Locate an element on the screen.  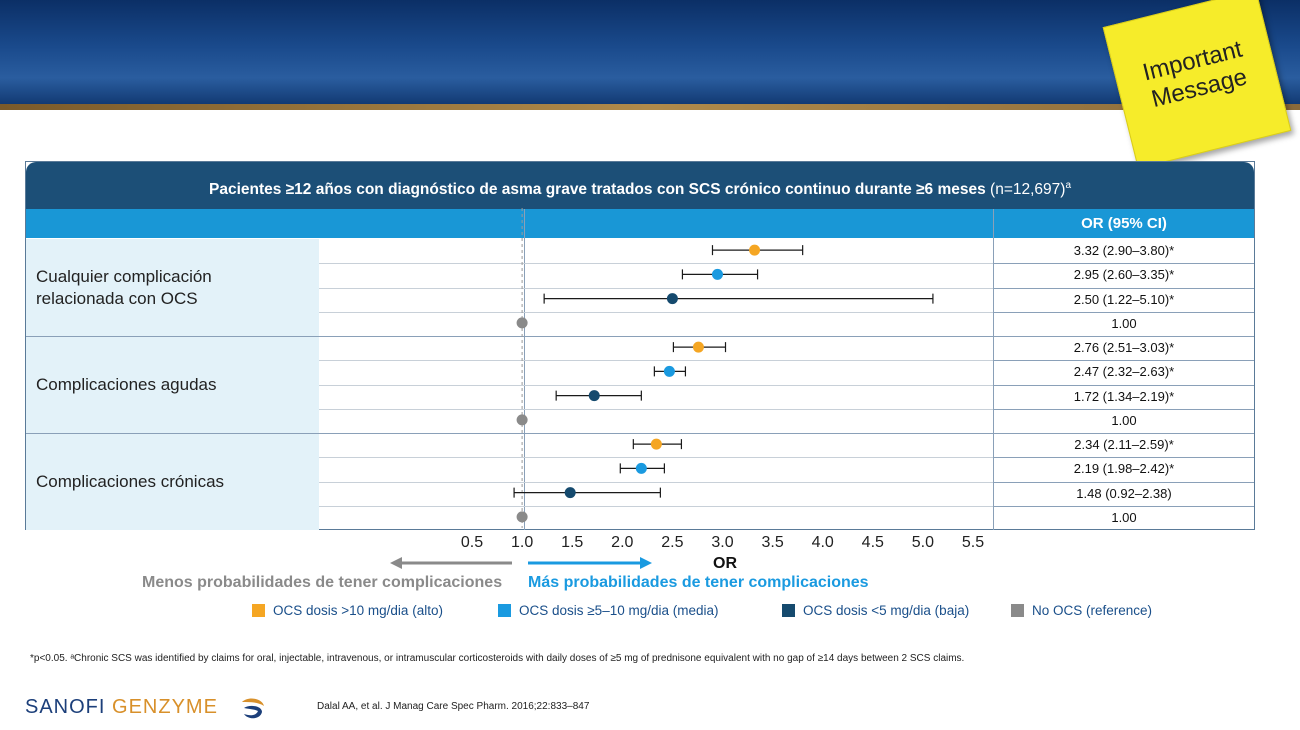
legend-label: OCS dosis >10 mg/dia (alto) is located at coordinates (358, 610).